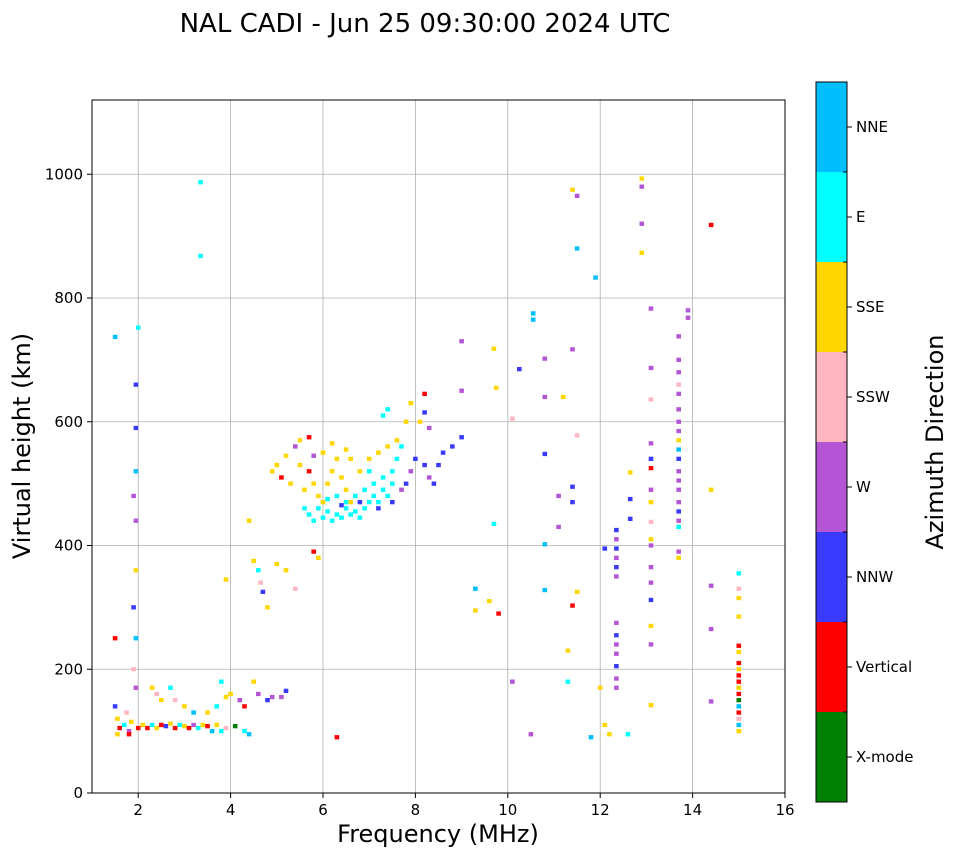 This screenshot has width=958, height=857. Describe the element at coordinates (323, 810) in the screenshot. I see `x-tick-label: 6` at that location.